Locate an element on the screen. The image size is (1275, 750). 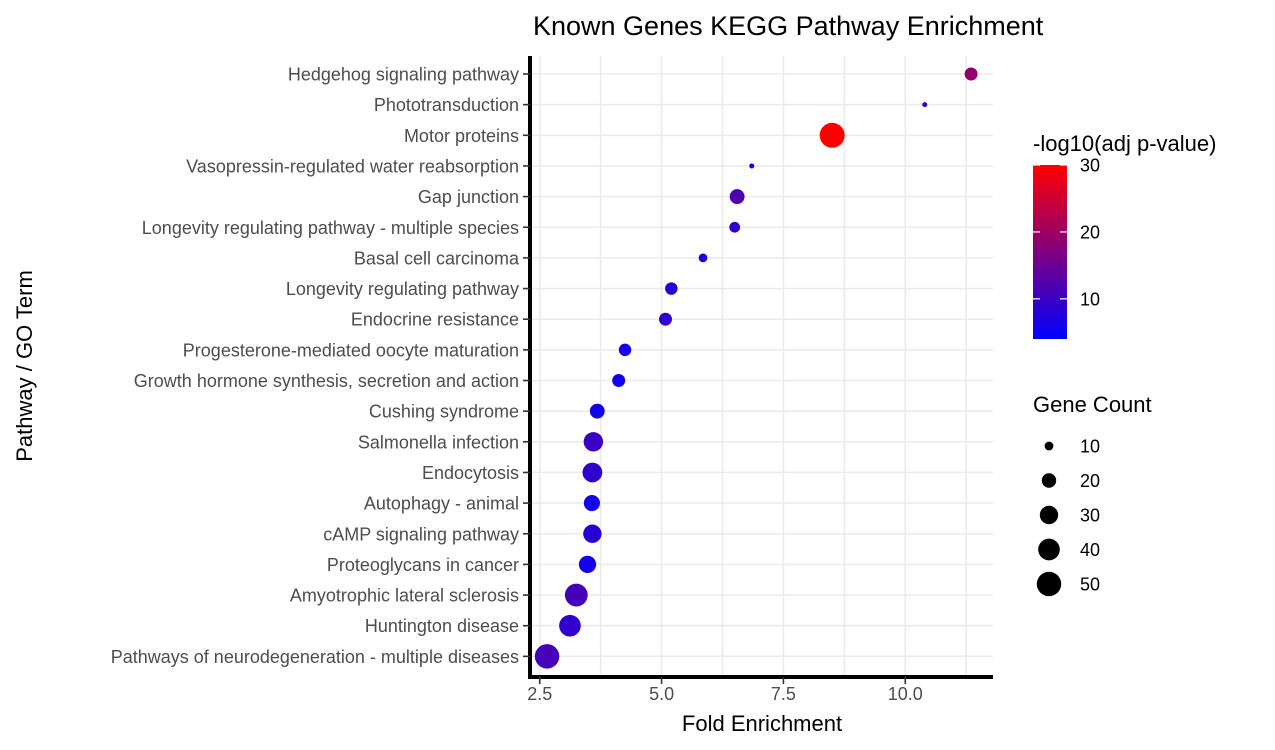
color-legend-label: 20 is located at coordinates (1090, 232).